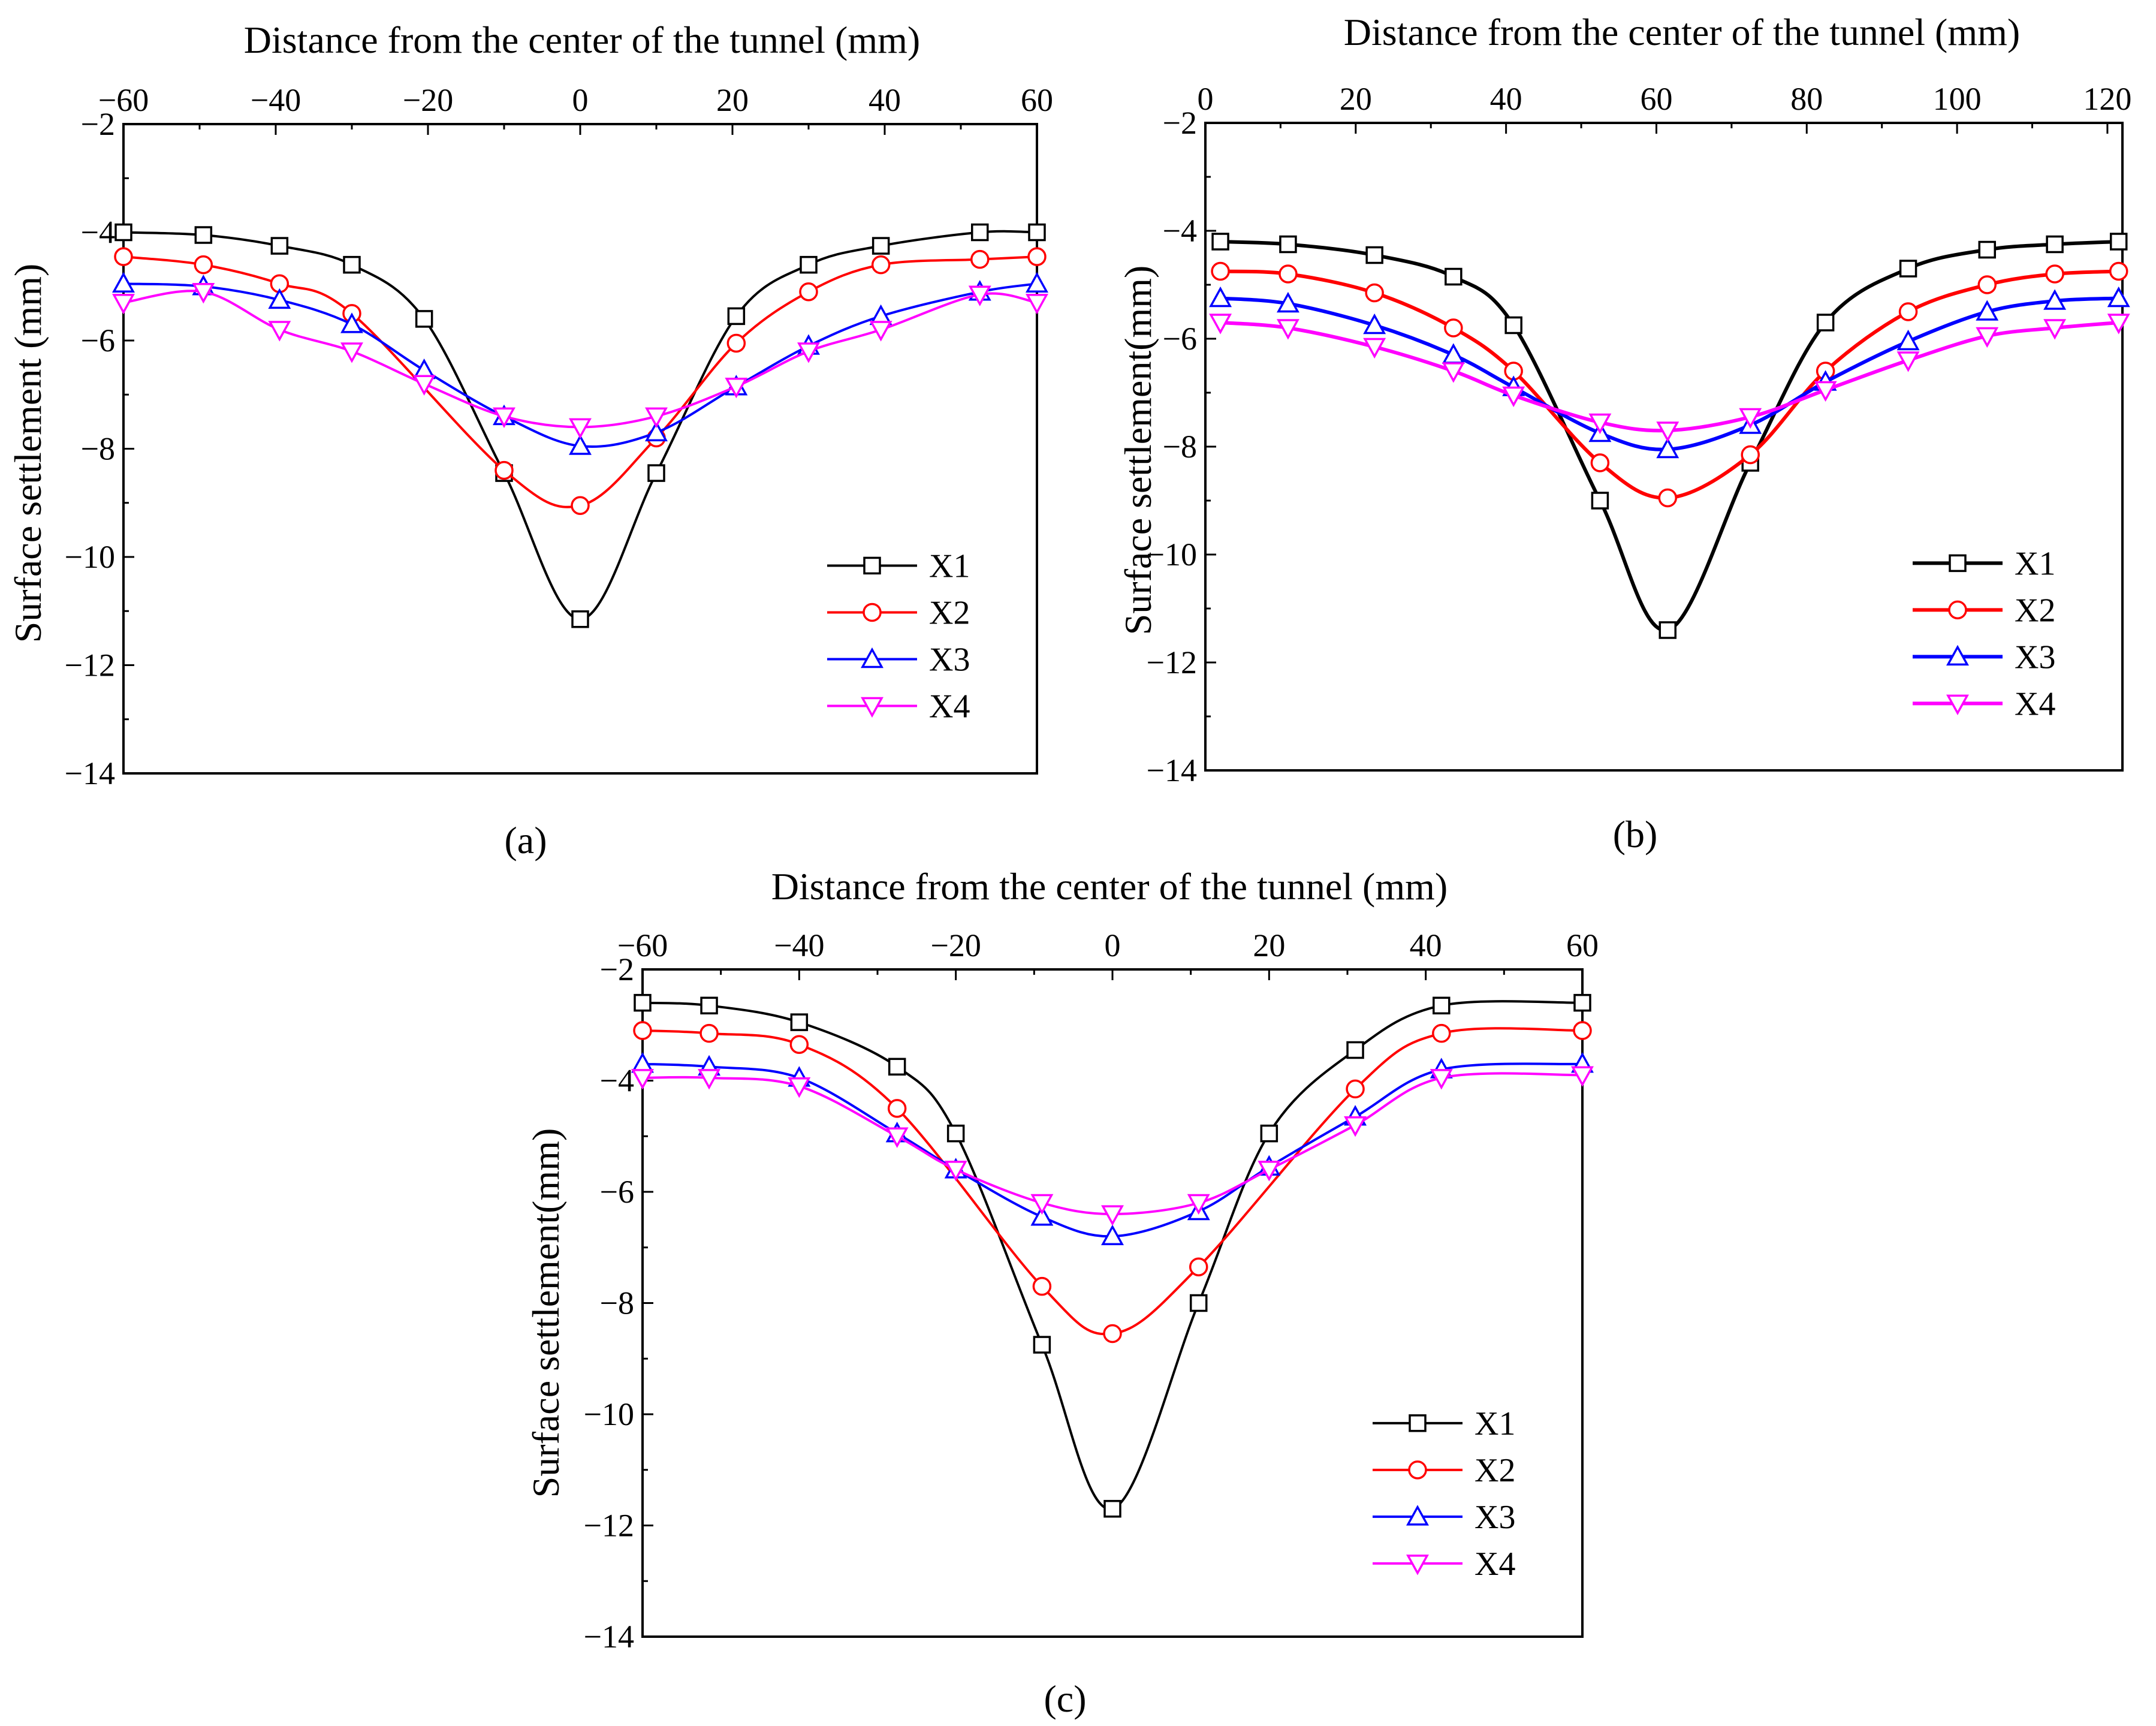 Image resolution: width=2156 pixels, height=1726 pixels. Describe the element at coordinates (90, 557) in the screenshot. I see `y-tick-label: −10` at that location.